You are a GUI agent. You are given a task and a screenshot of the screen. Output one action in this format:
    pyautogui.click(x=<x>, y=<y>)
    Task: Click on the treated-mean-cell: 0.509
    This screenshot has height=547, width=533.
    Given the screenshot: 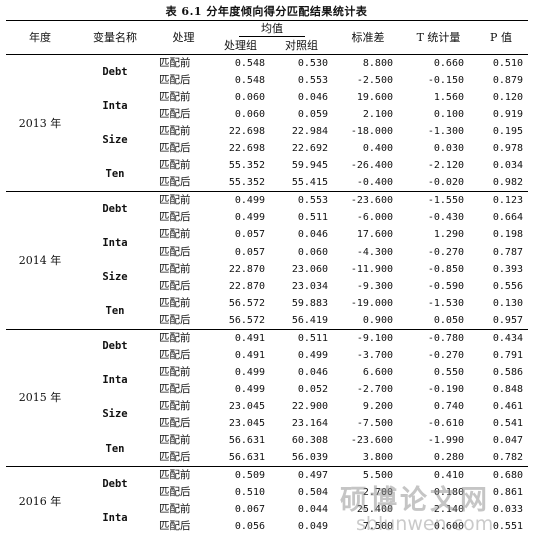 What is the action you would take?
    pyautogui.click(x=240, y=475)
    